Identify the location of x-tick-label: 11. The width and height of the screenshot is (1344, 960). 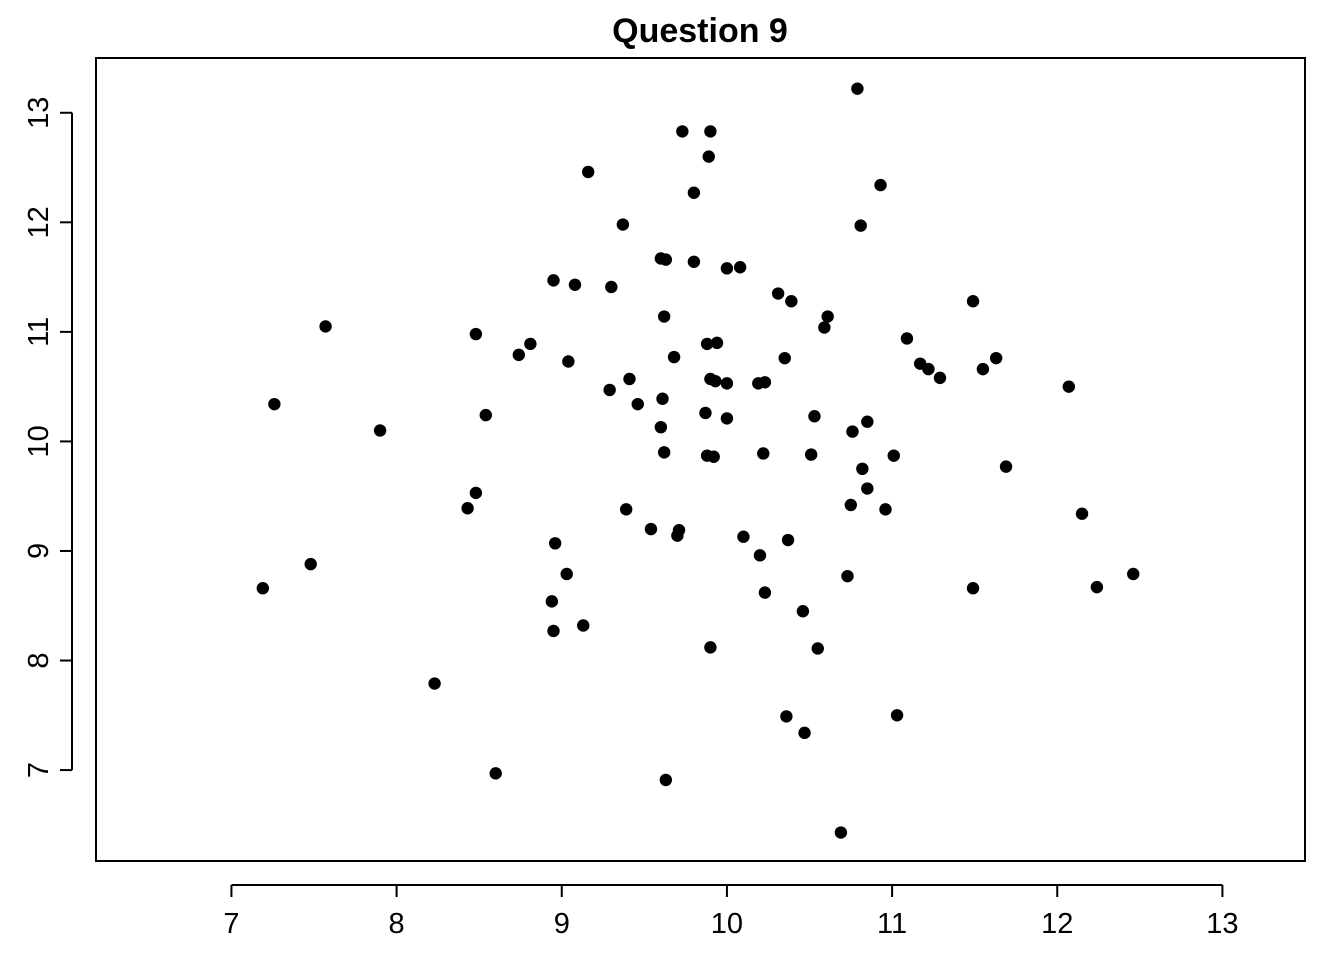
(892, 924).